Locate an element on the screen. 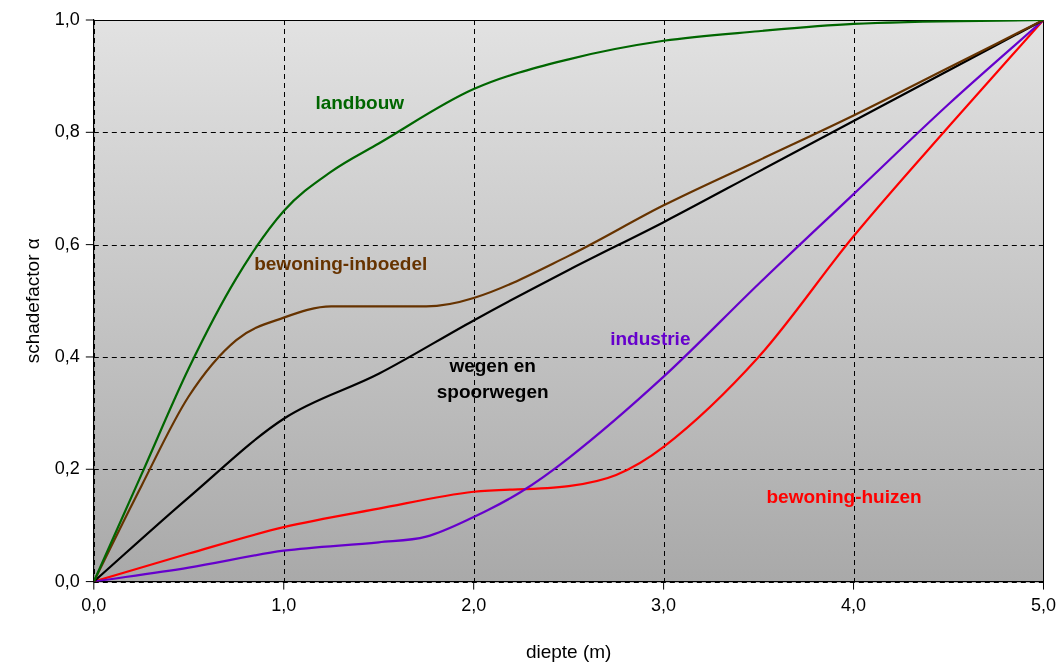 The image size is (1062, 668). y-tick-label: 0,0 is located at coordinates (67, 580).